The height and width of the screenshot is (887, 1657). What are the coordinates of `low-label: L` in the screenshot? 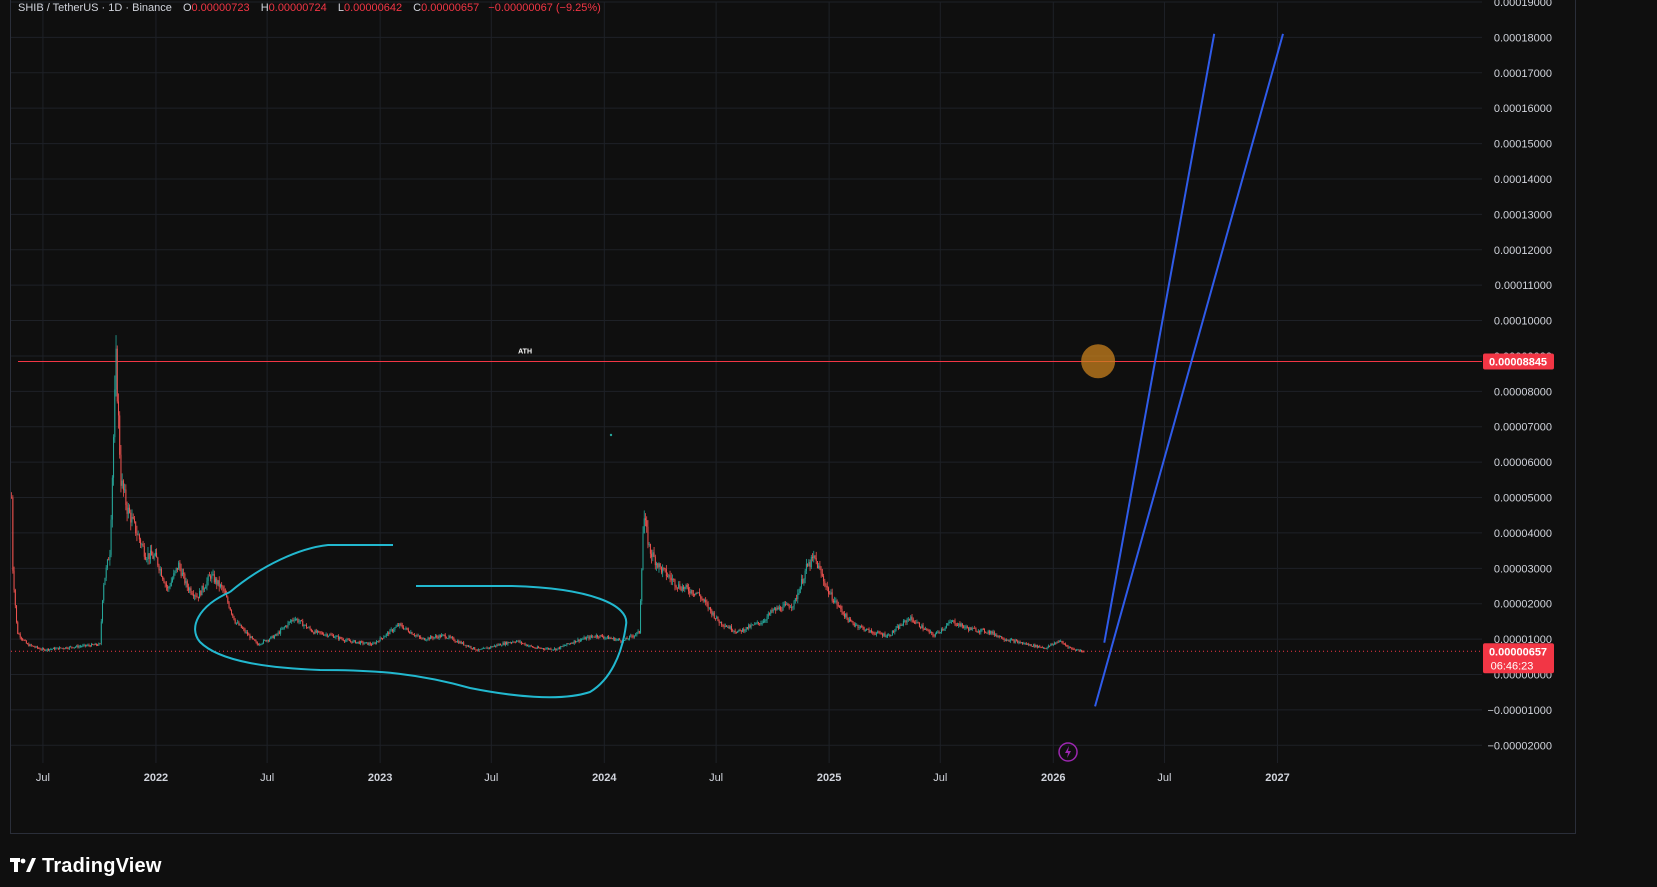 It's located at (340, 8).